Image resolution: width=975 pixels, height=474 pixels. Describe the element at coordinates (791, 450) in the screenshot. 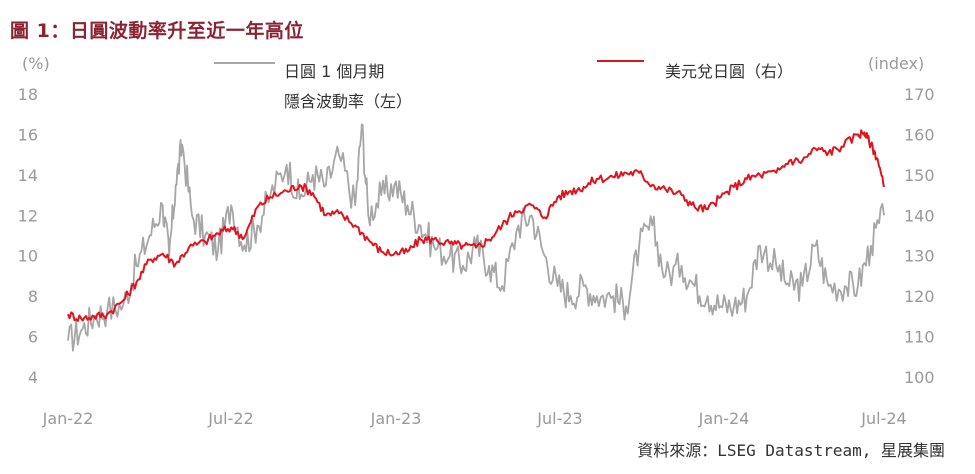

I see `source-note: 資料來源：LSEG Datastream, 星展集團` at that location.